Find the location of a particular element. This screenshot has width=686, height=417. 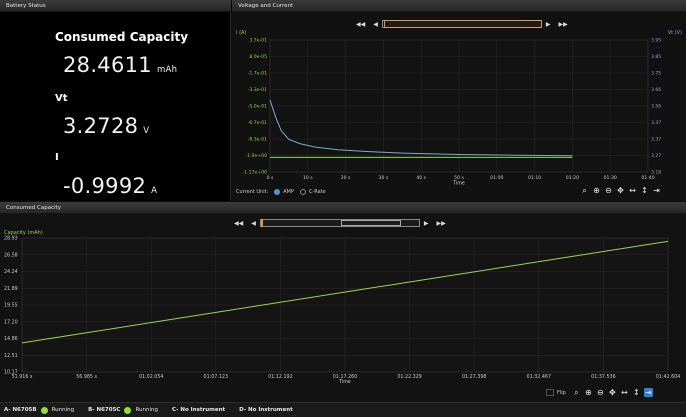

vc-next-button: ▶ is located at coordinates (548, 24).